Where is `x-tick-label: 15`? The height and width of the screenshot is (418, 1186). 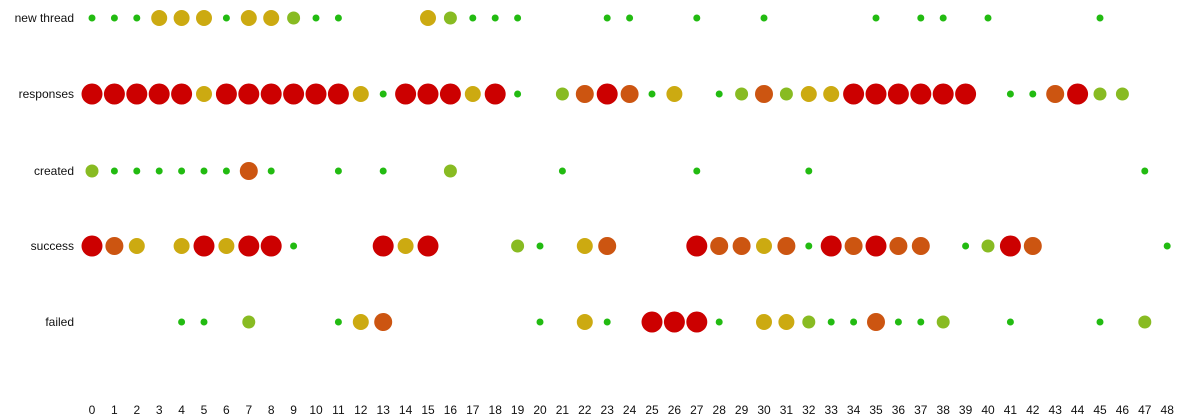
x-tick-label: 15 is located at coordinates (428, 410).